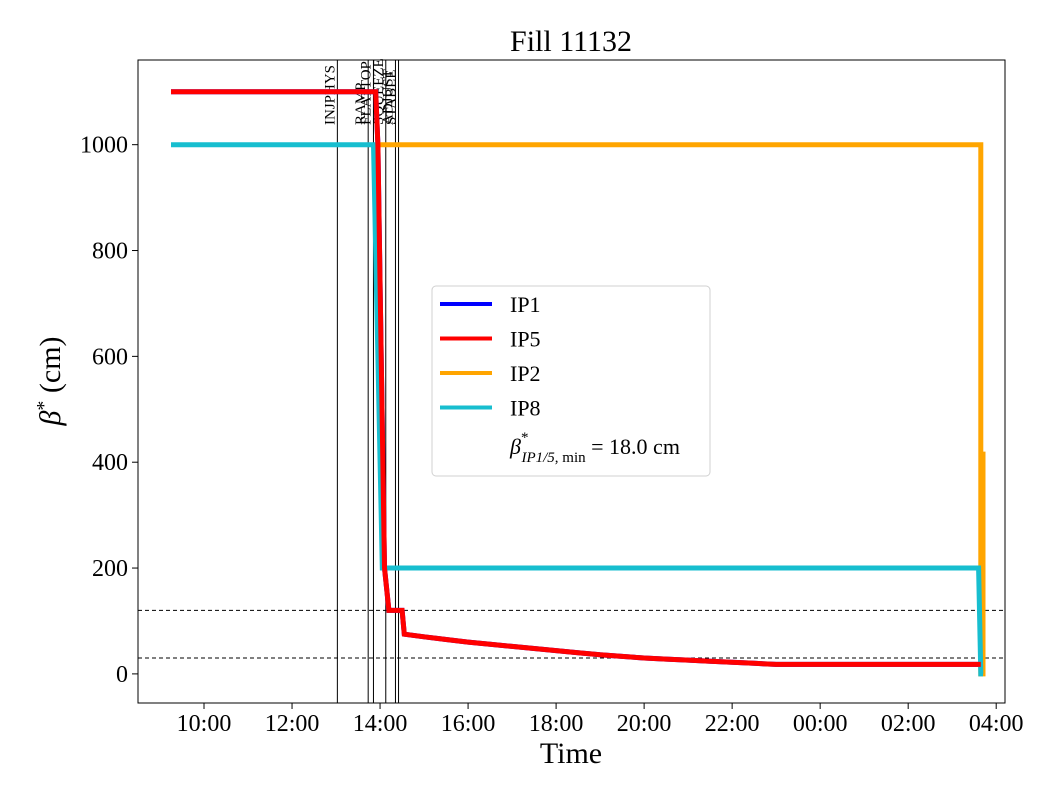 The height and width of the screenshot is (800, 1040). I want to click on x-tick-label-1: 12:00, so click(292, 724).